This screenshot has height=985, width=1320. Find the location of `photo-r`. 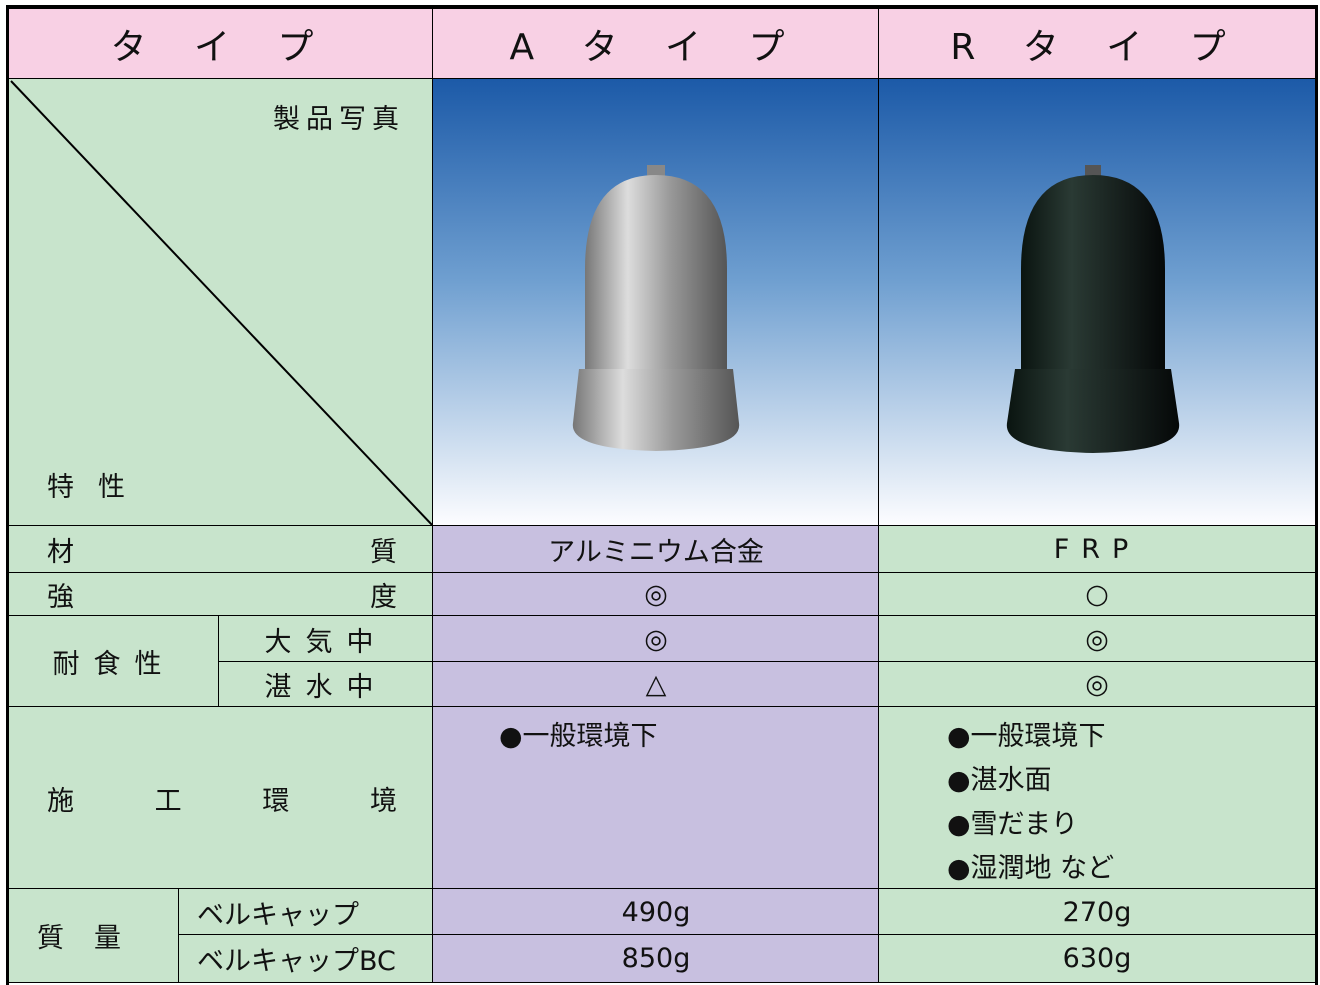

photo-r is located at coordinates (1097, 302).